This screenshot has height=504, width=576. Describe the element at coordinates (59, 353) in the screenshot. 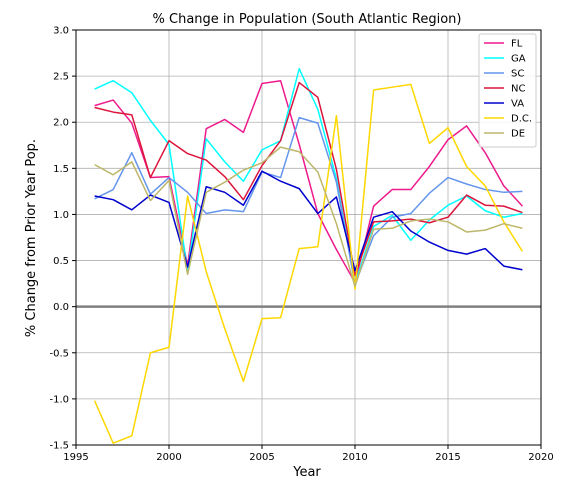

I see `y-tick-label: -0.5` at that location.